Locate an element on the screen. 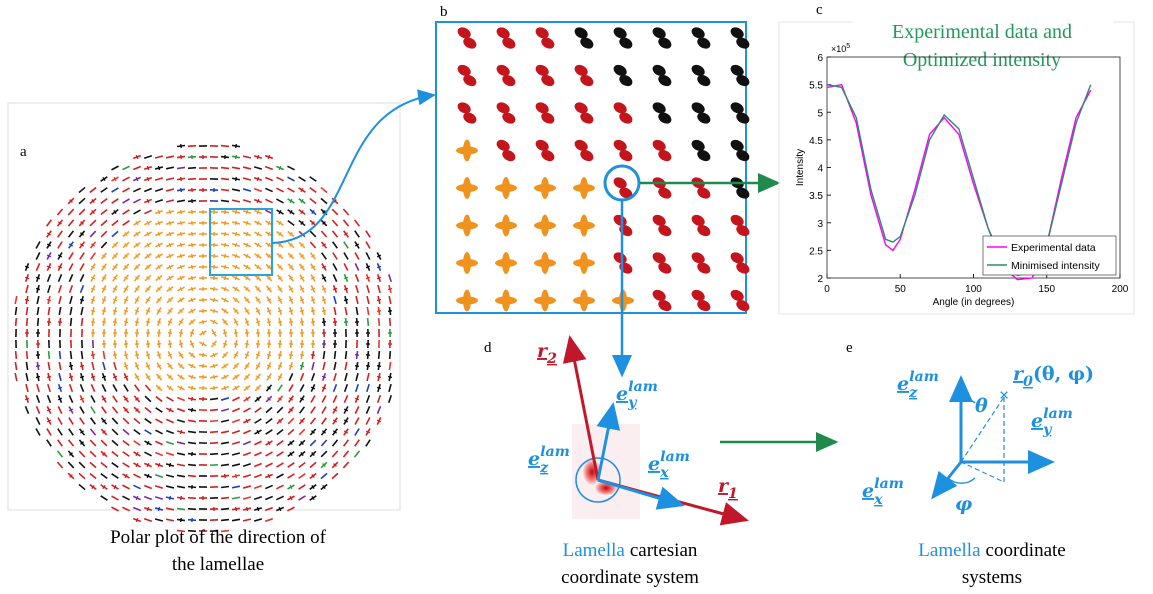 The image size is (1153, 594). math-sup: lam is located at coordinates (643, 387).